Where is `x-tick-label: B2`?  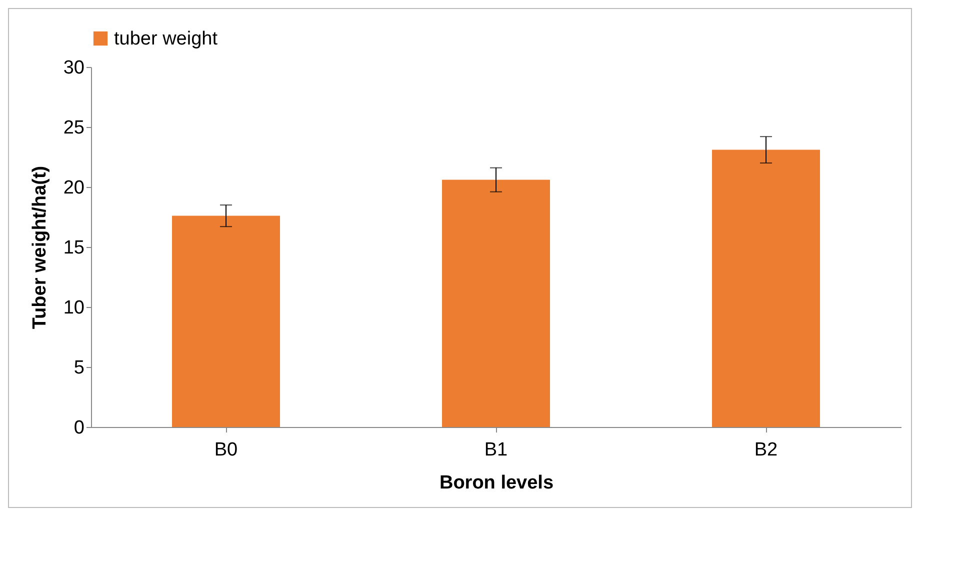 x-tick-label: B2 is located at coordinates (766, 450).